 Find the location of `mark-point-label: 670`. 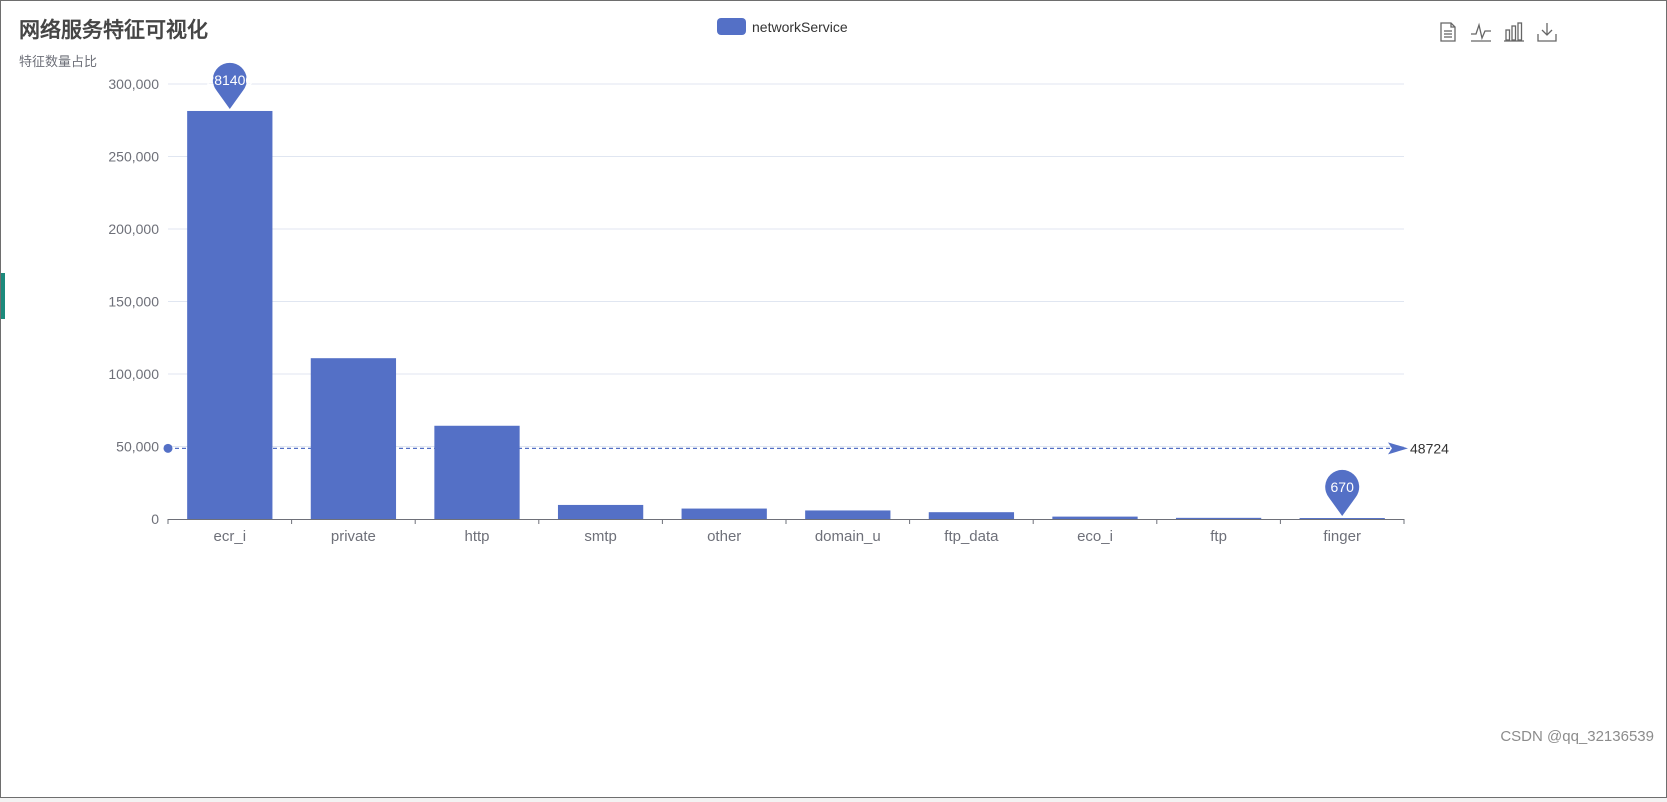

mark-point-label: 670 is located at coordinates (1343, 487).